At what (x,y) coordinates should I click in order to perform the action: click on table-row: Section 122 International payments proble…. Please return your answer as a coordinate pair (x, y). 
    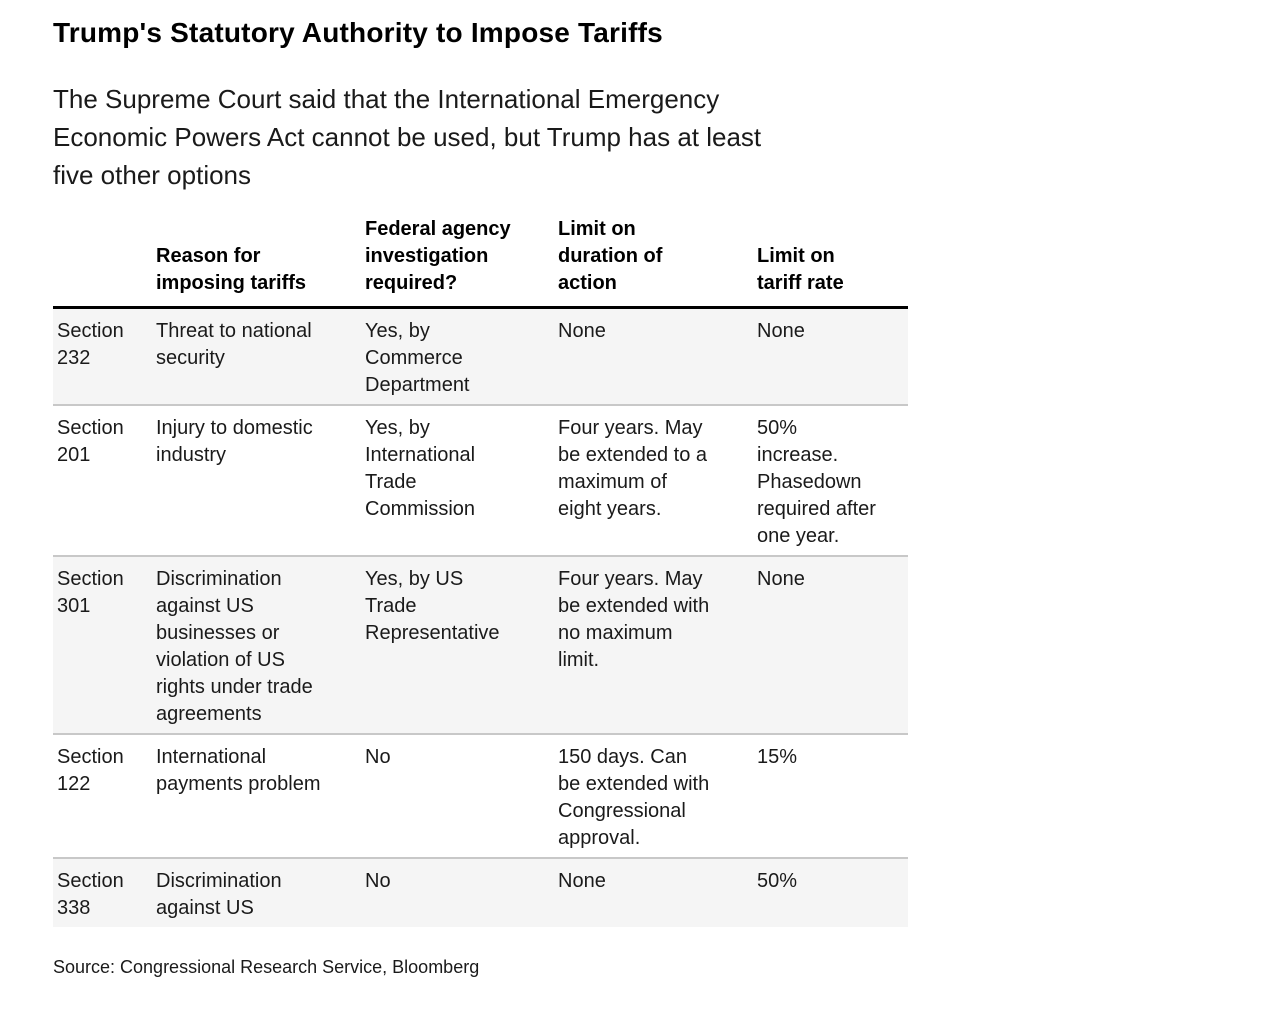
    Looking at the image, I should click on (480, 795).